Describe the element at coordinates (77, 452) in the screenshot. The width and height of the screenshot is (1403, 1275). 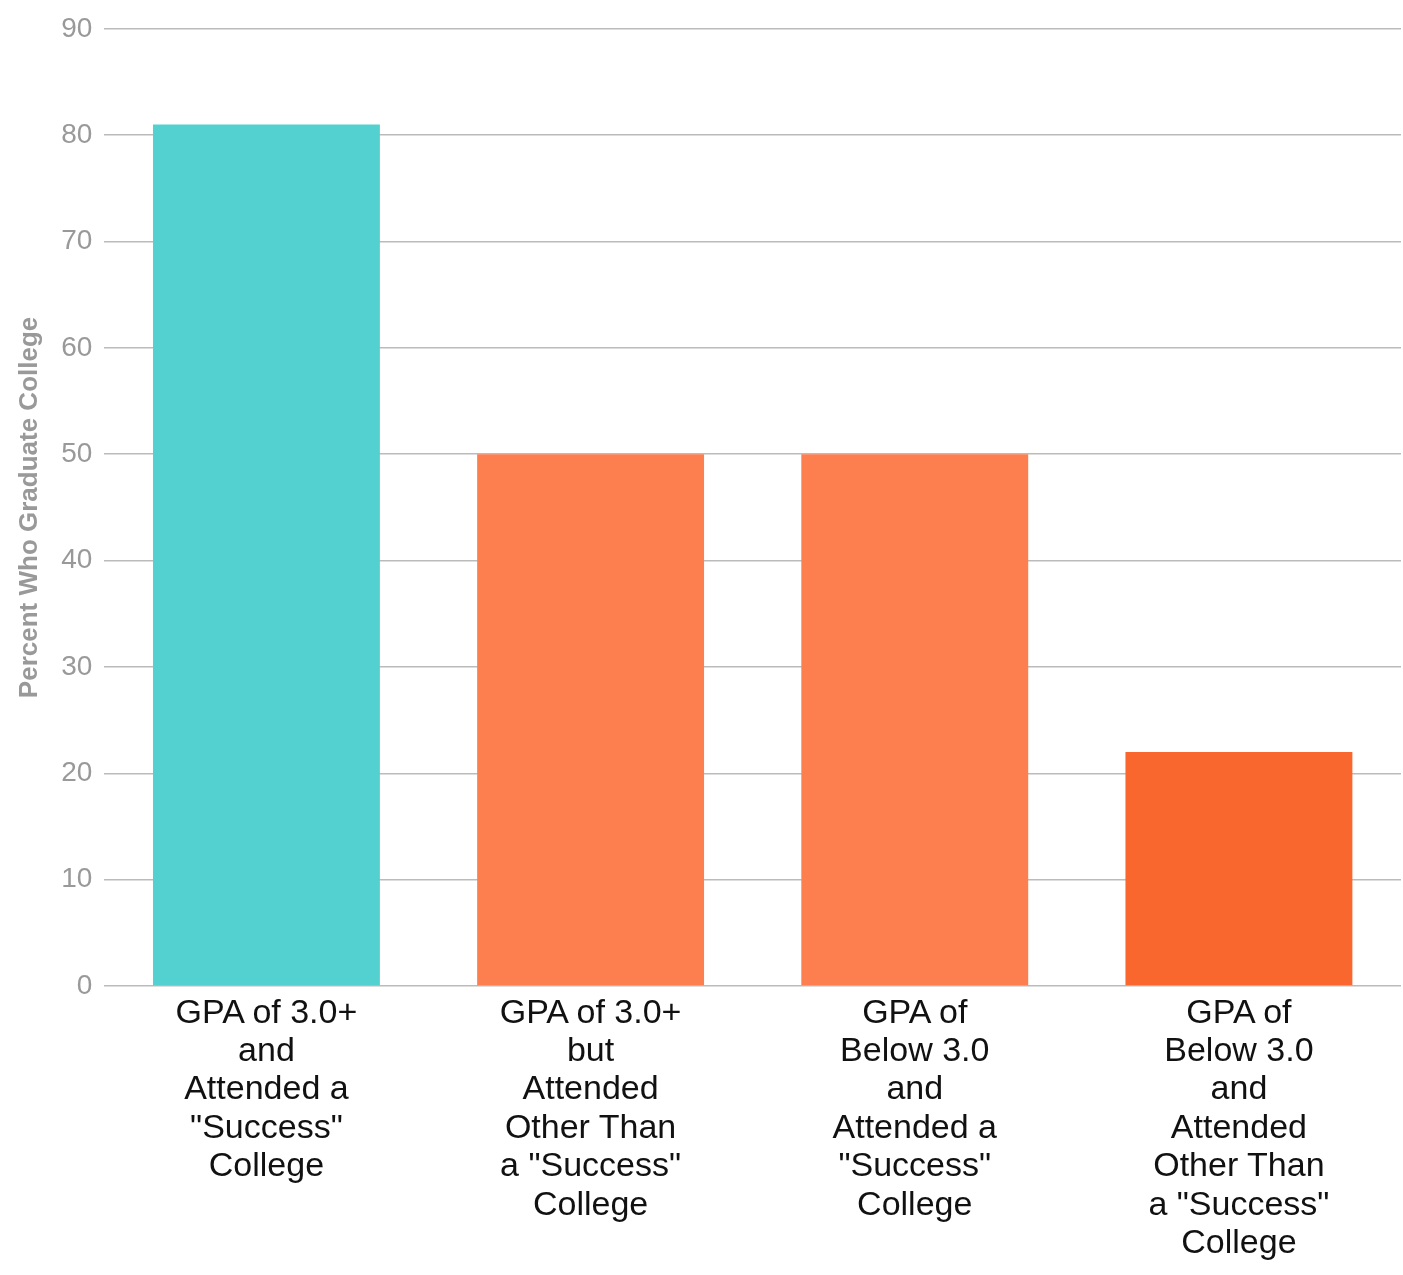
I see `y-tick-label: 50` at that location.